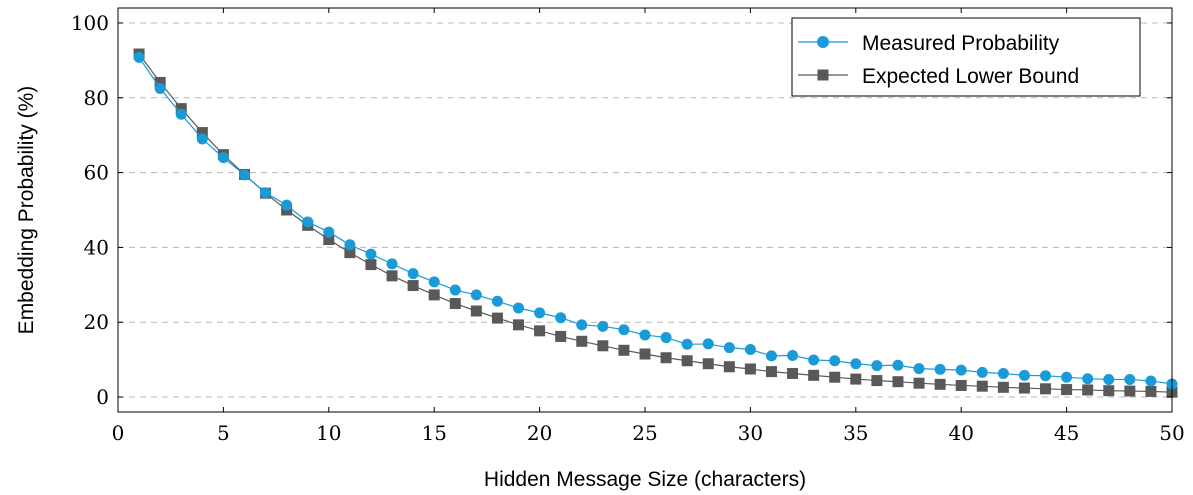 Image resolution: width=1193 pixels, height=495 pixels. Describe the element at coordinates (961, 43) in the screenshot. I see `legend-label-measured: Measured Probability` at that location.